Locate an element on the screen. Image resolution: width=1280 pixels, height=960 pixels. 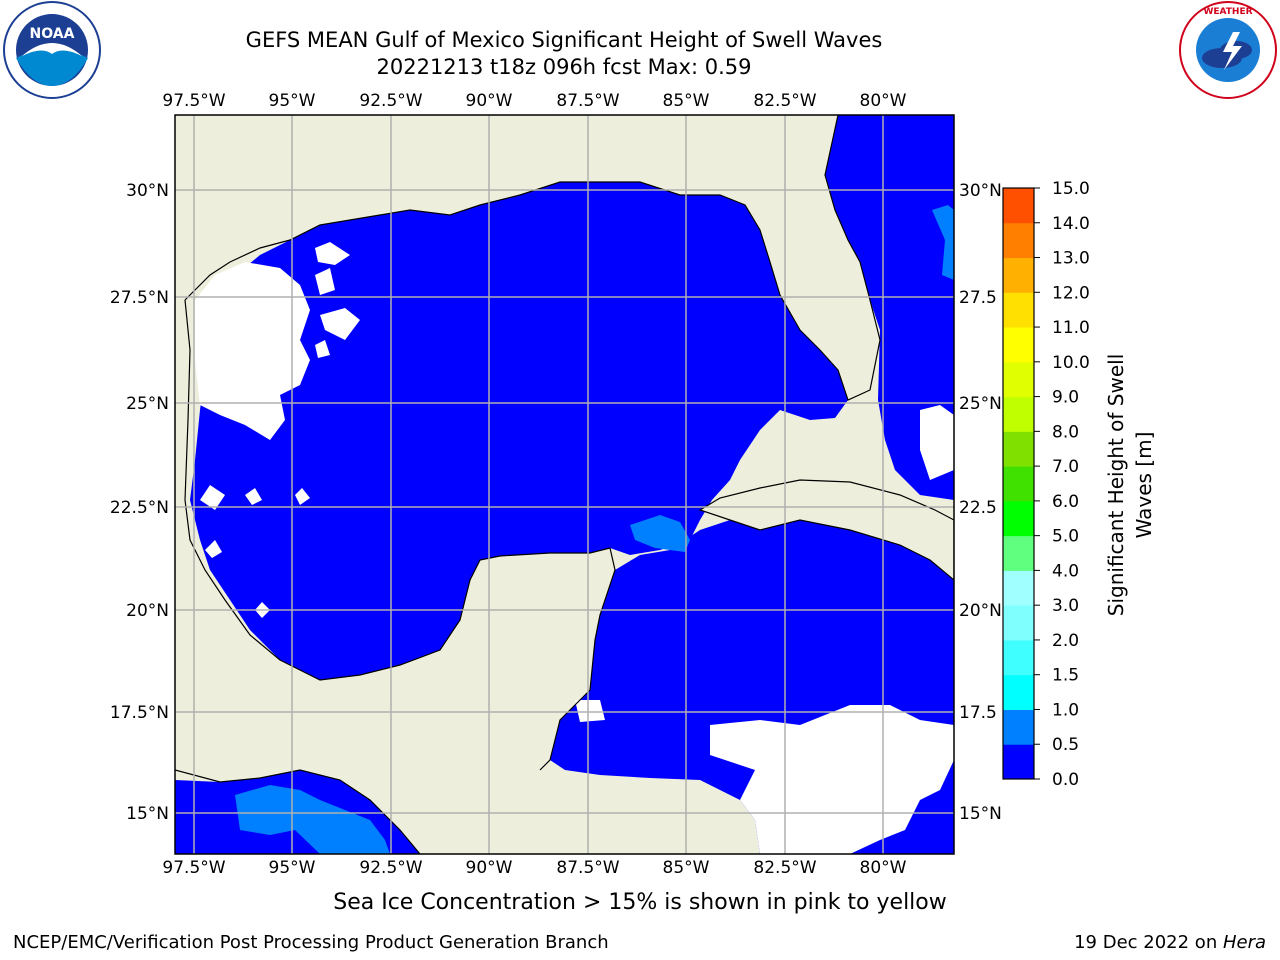
colorbar-tick-label: 11.0 is located at coordinates (1071, 328).